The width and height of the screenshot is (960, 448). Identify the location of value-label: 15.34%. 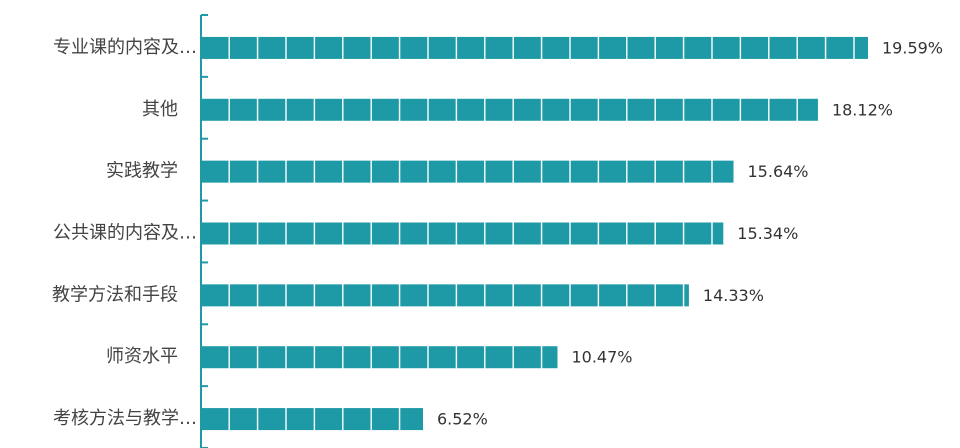
(767, 233).